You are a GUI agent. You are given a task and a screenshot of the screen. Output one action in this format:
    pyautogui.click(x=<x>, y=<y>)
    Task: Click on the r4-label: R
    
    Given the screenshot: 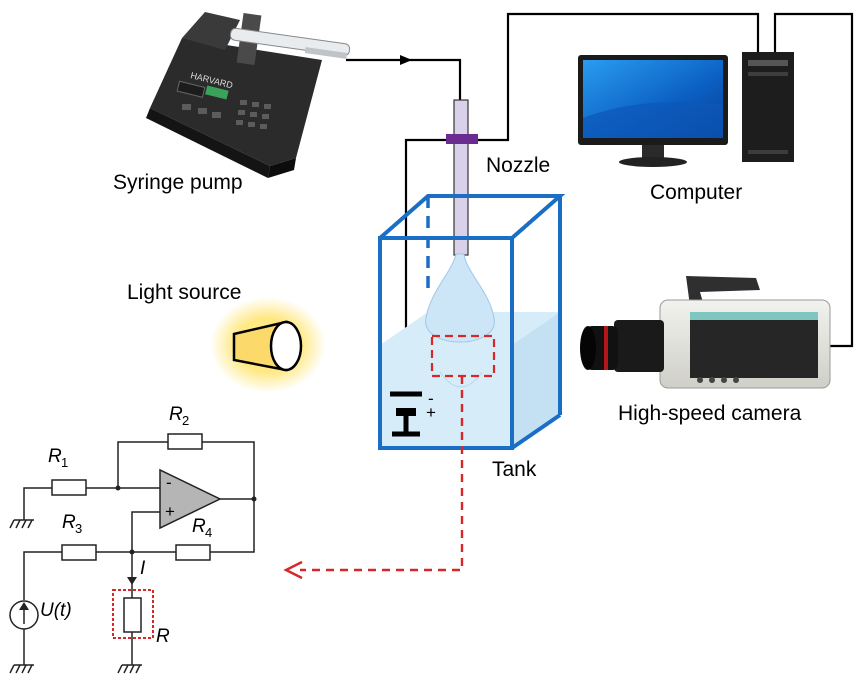 What is the action you would take?
    pyautogui.click(x=199, y=526)
    